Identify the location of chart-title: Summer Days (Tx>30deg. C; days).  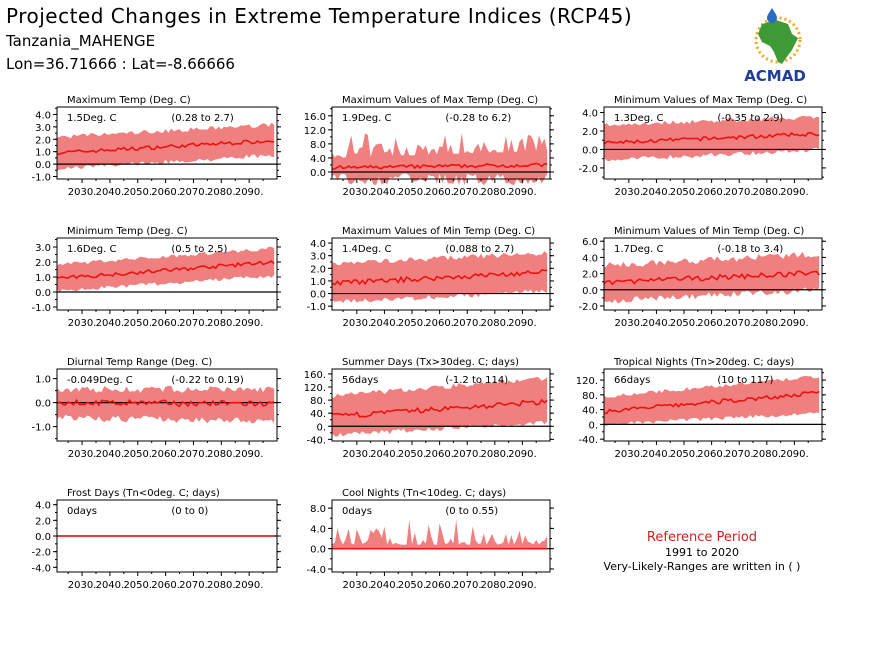
(430, 362).